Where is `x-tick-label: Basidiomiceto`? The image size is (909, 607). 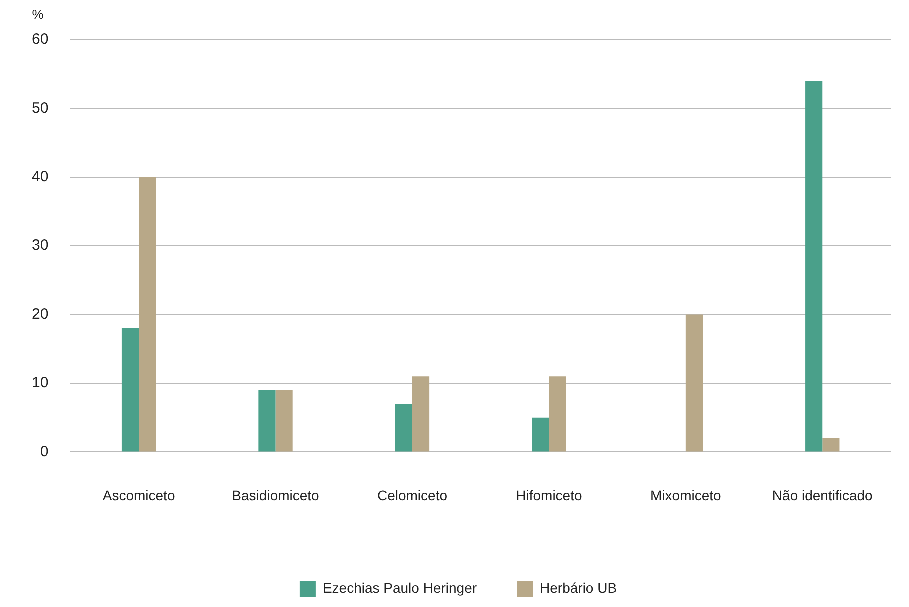 x-tick-label: Basidiomiceto is located at coordinates (276, 495).